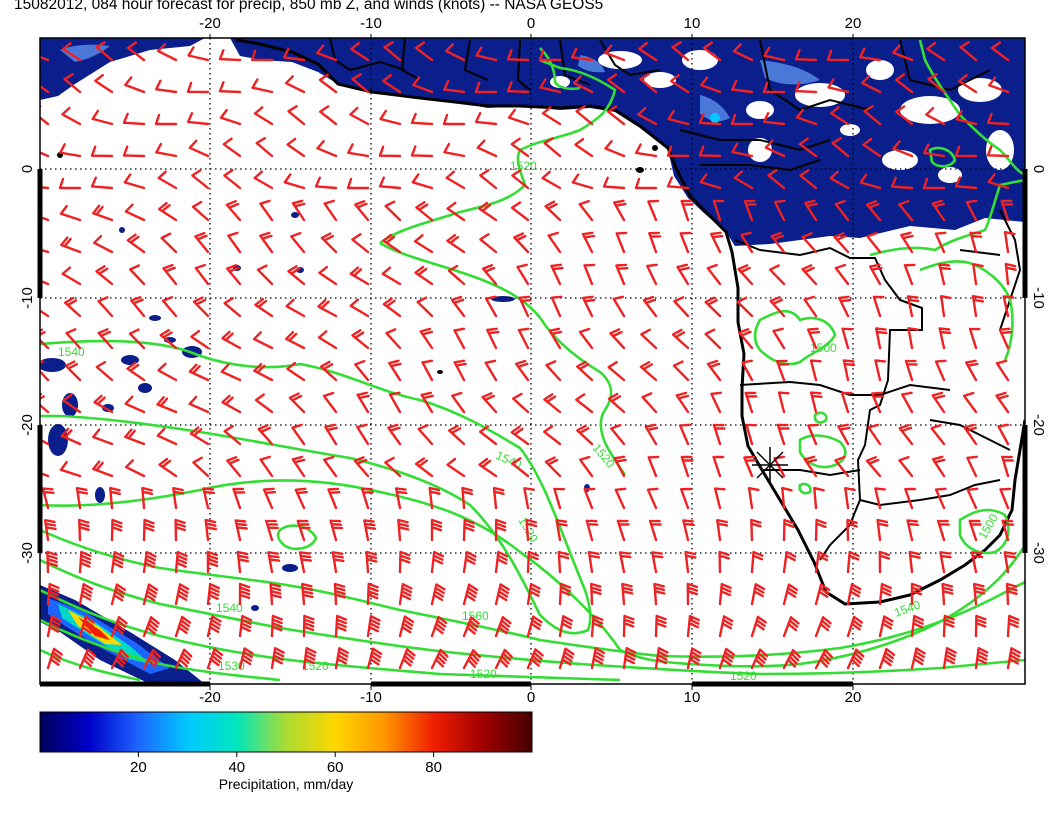  I want to click on colorbar-label: Precipitation, mm/day, so click(286, 784).